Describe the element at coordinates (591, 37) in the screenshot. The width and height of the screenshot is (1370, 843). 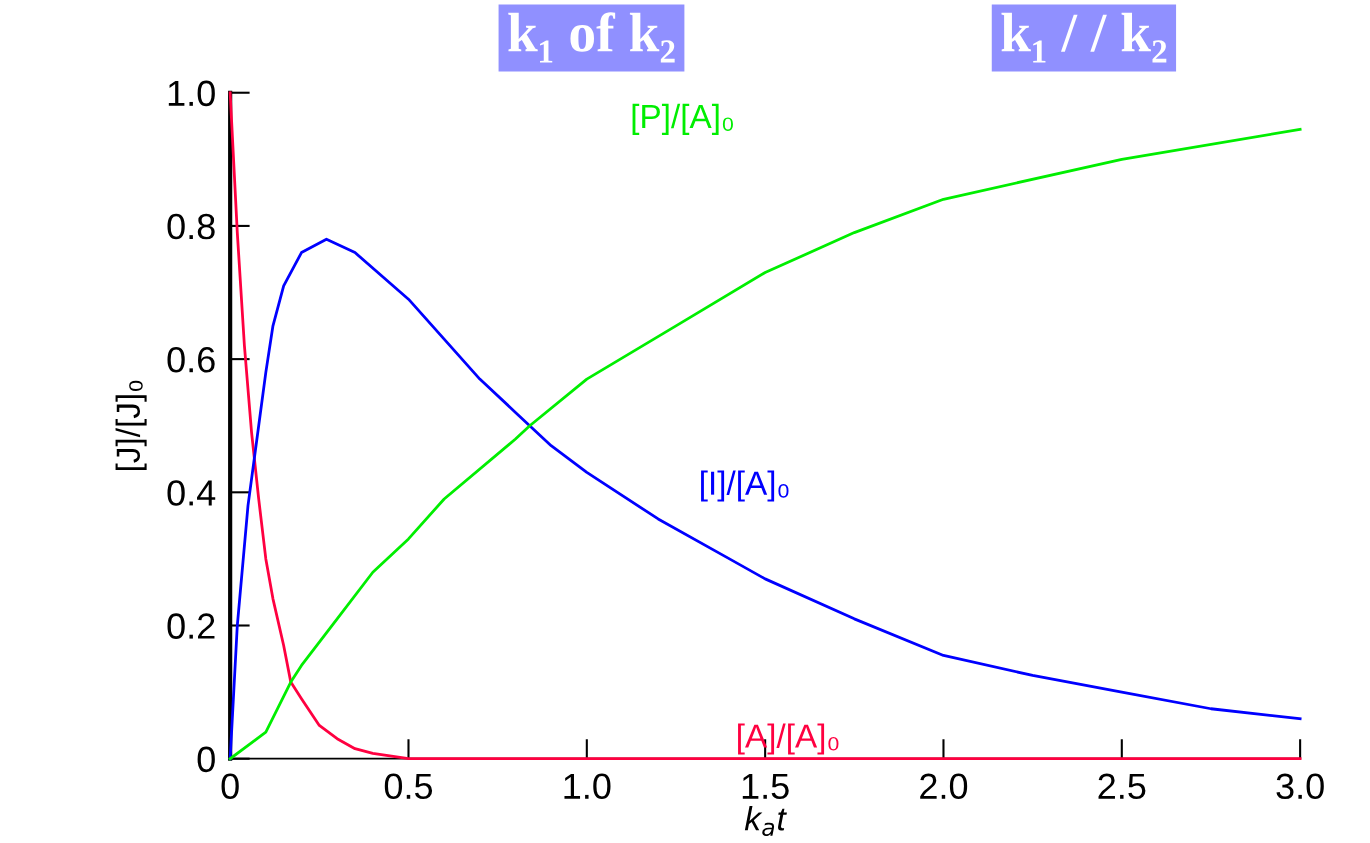
I see `text: k₁ of k₂` at that location.